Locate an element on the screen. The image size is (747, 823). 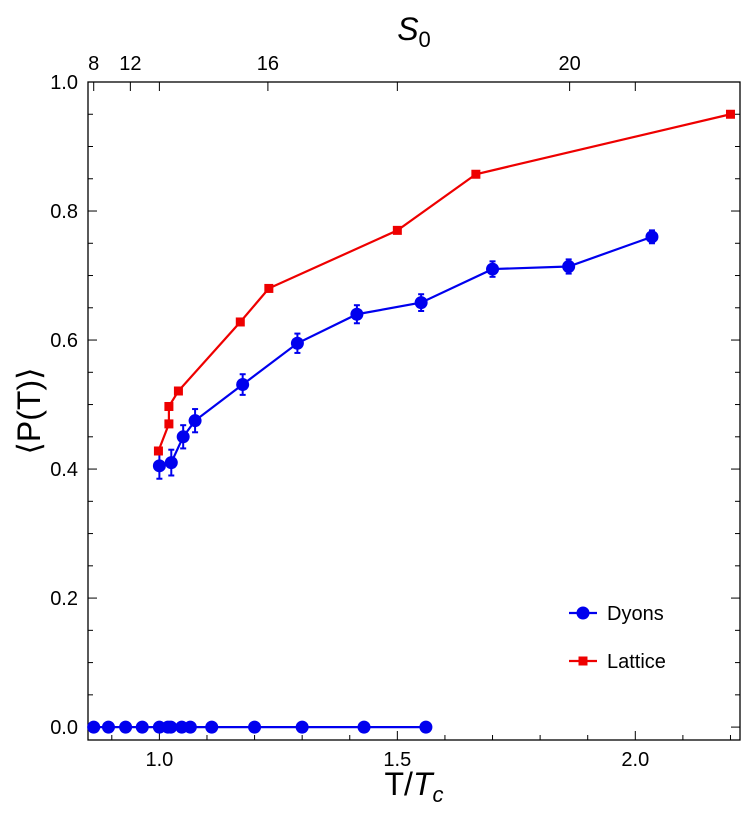
y-tick-label: 0.2 is located at coordinates (64, 599).